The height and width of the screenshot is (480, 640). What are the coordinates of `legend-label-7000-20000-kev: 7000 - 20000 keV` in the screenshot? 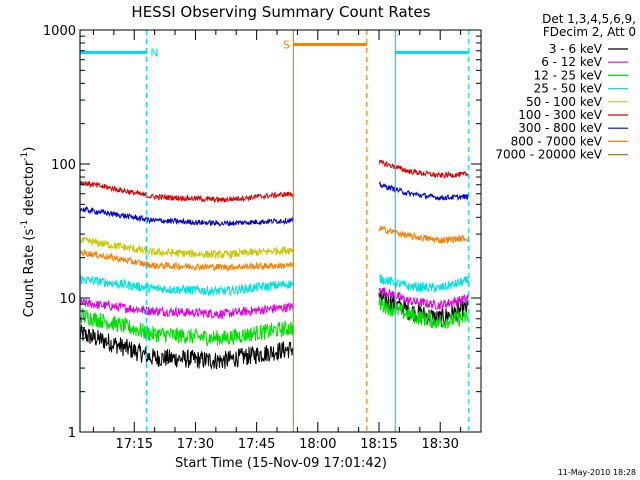 It's located at (548, 155).